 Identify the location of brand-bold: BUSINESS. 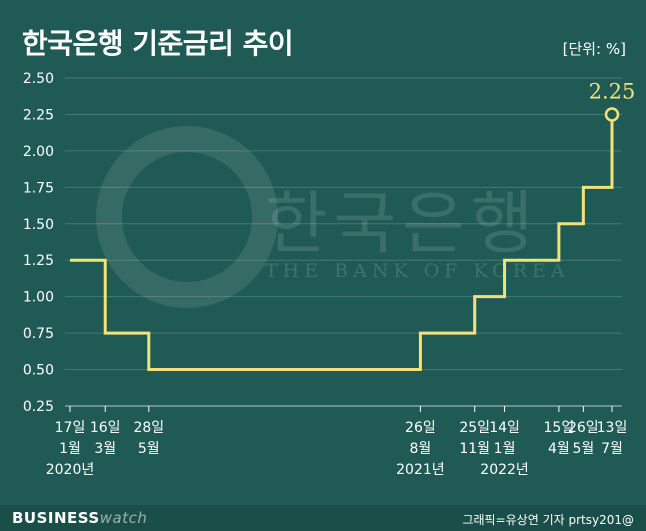
(56, 518).